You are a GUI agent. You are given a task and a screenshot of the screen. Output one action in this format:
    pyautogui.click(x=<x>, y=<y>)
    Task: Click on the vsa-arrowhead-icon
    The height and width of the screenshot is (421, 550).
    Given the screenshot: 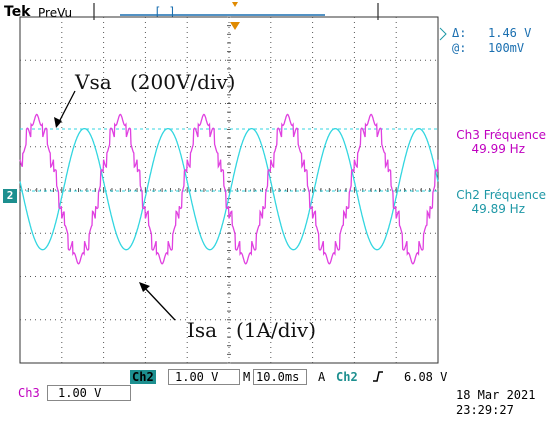 What is the action you would take?
    pyautogui.click(x=58, y=122)
    